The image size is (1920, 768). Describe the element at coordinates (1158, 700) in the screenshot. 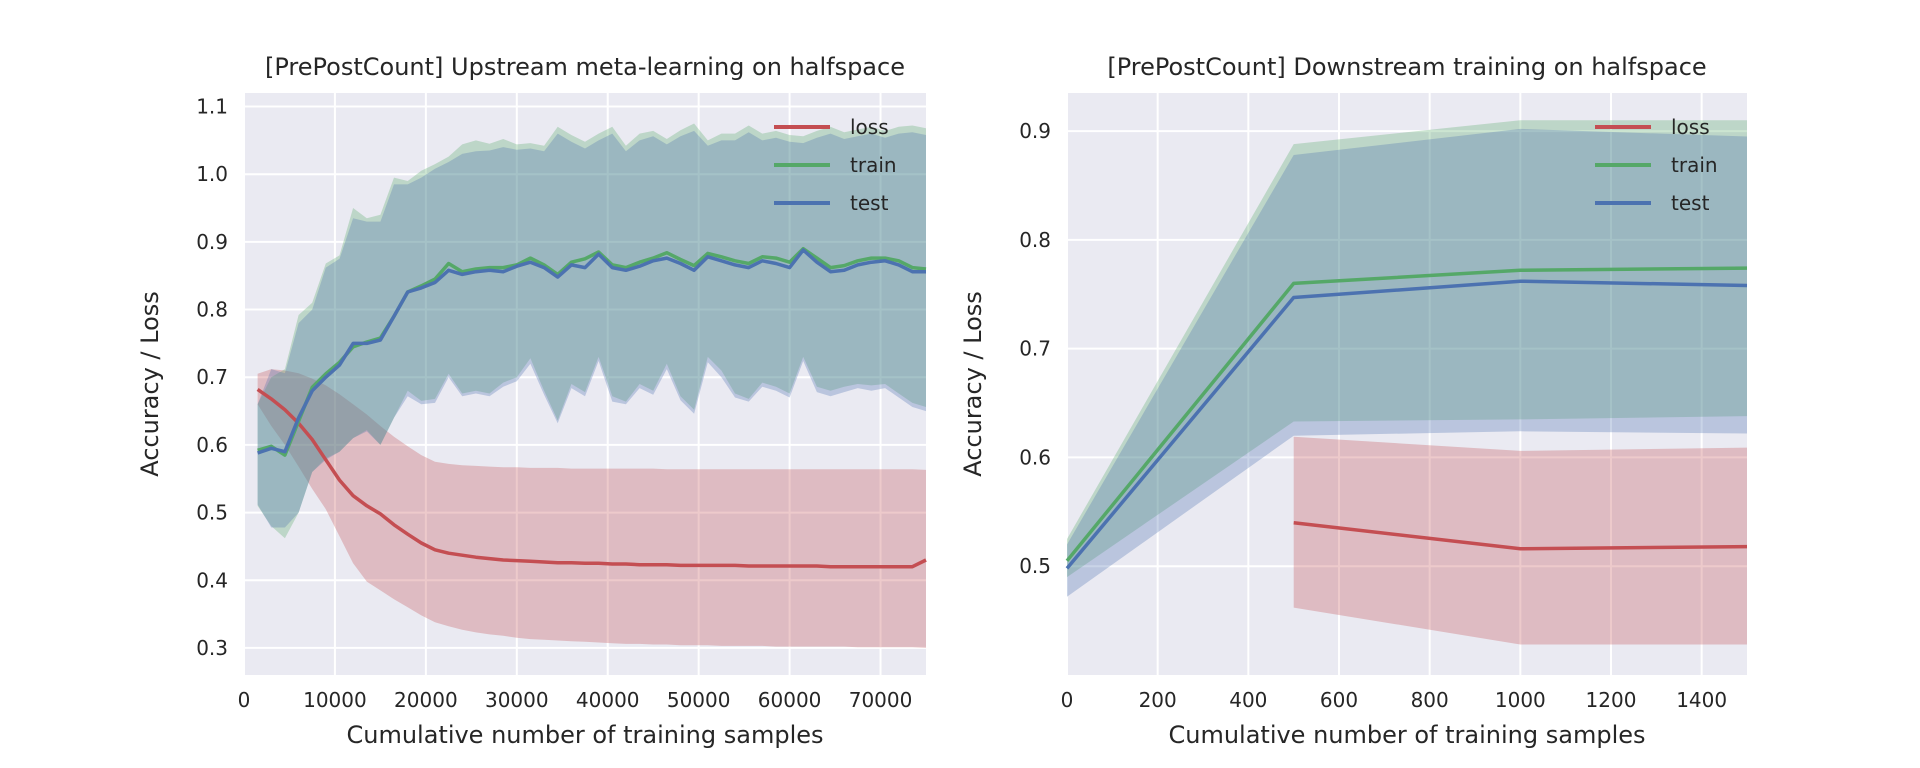

I see `x-tick-label: 200` at that location.